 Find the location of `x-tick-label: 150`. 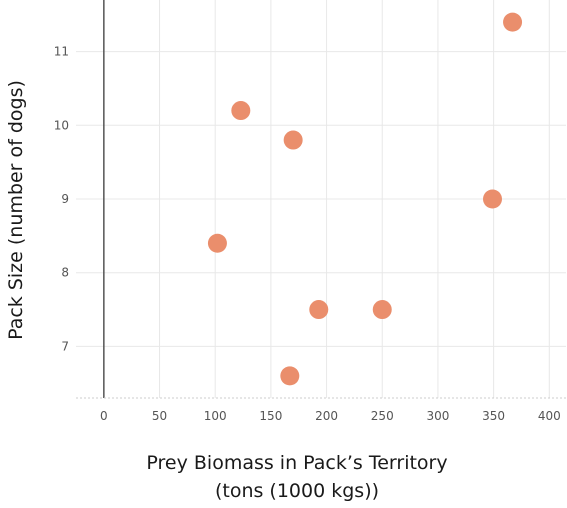

x-tick-label: 150 is located at coordinates (270, 416).